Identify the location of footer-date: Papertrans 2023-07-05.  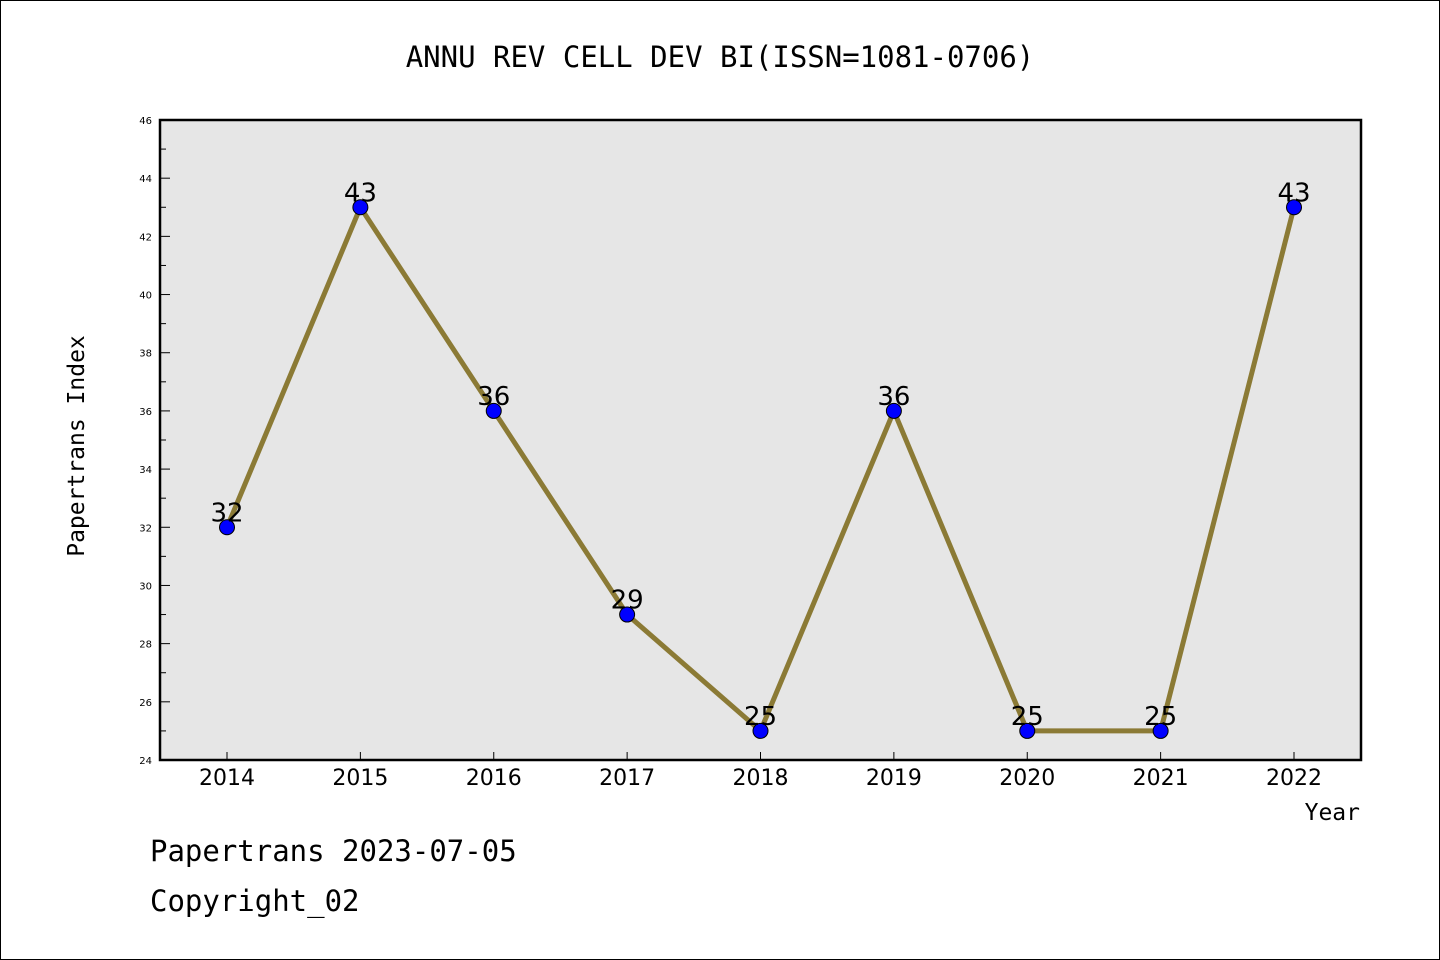
(333, 851).